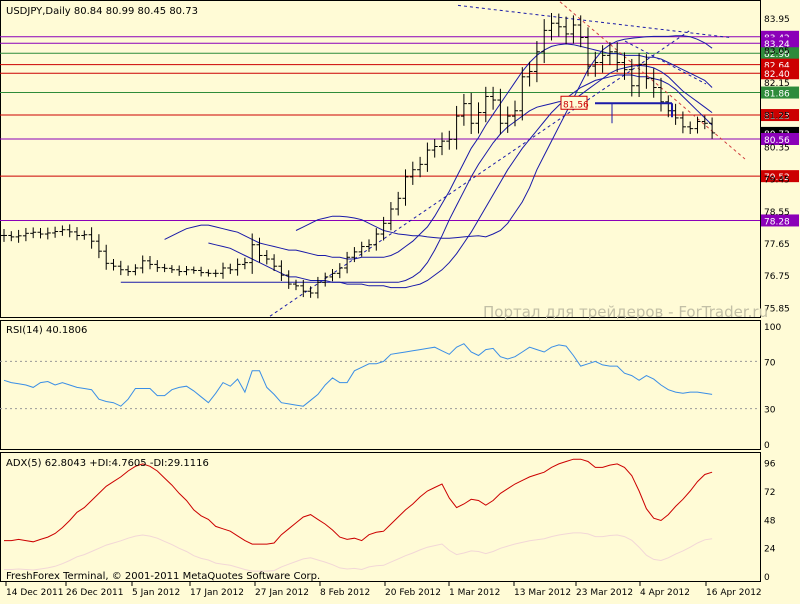  I want to click on annotation-box, so click(574, 102).